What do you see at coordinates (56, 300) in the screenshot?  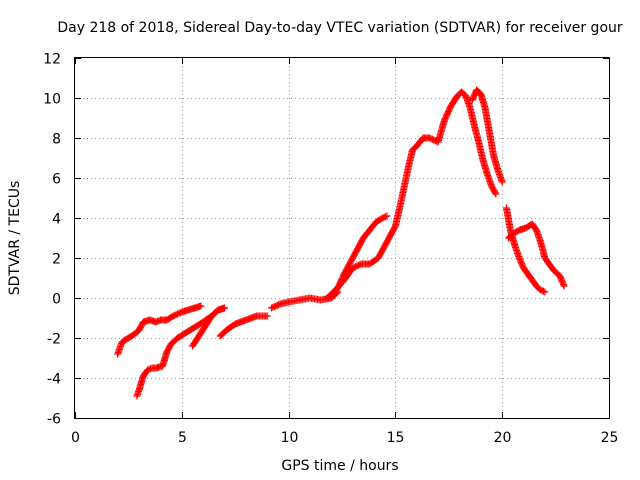 I see `y-tick-label: 0` at bounding box center [56, 300].